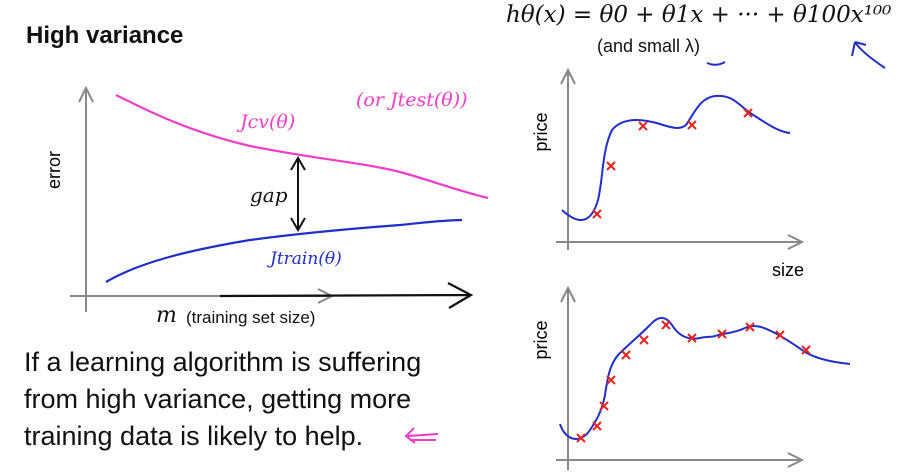  What do you see at coordinates (194, 436) in the screenshot?
I see `explanation-line-3: training data is likely to help.` at bounding box center [194, 436].